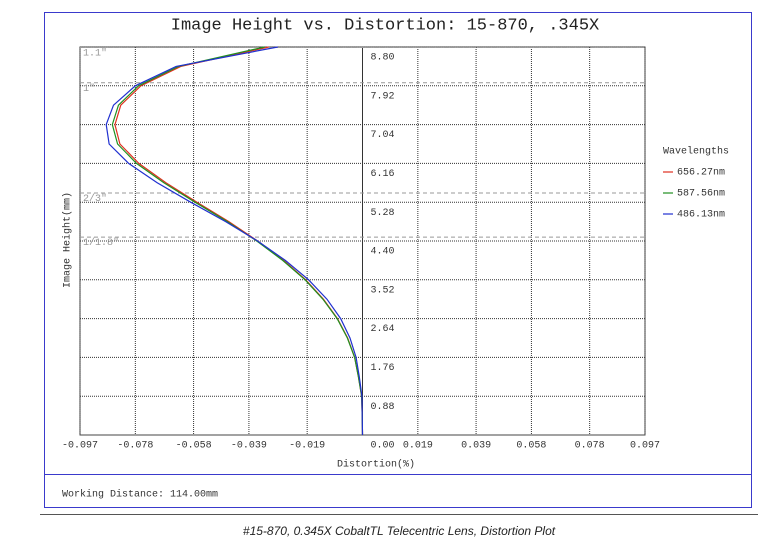 This screenshot has height=544, width=783. What do you see at coordinates (383, 213) in the screenshot?
I see `y-tick-label: 5.28` at bounding box center [383, 213].